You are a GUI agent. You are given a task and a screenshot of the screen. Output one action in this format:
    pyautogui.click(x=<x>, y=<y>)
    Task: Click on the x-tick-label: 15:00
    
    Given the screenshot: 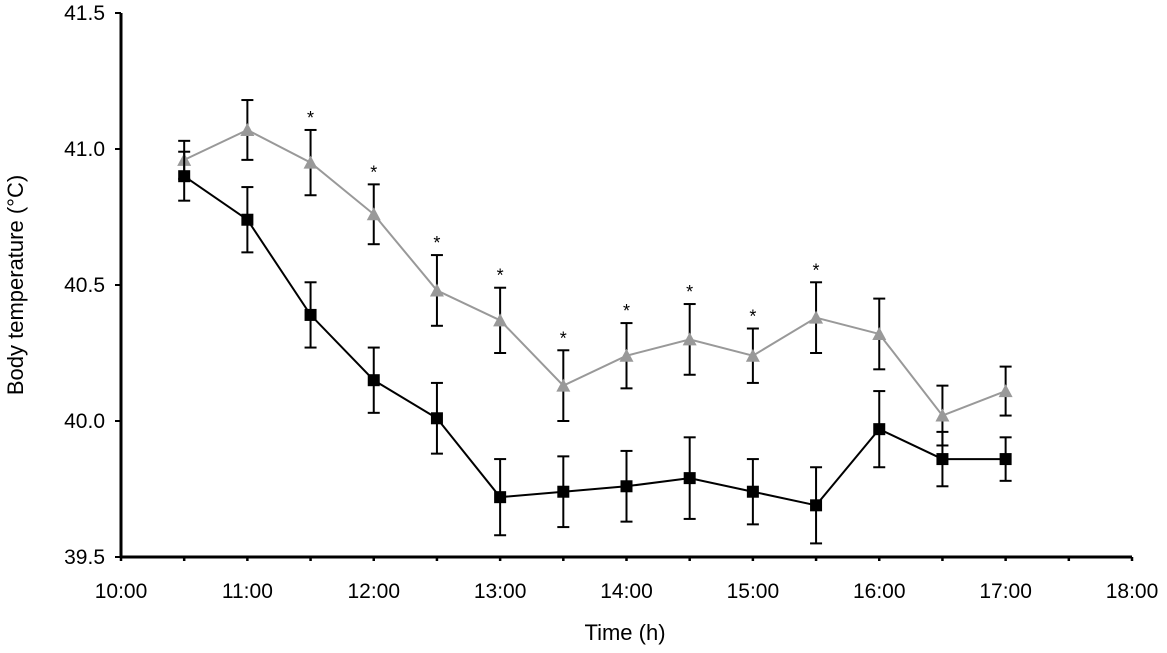 What is the action you would take?
    pyautogui.click(x=753, y=591)
    